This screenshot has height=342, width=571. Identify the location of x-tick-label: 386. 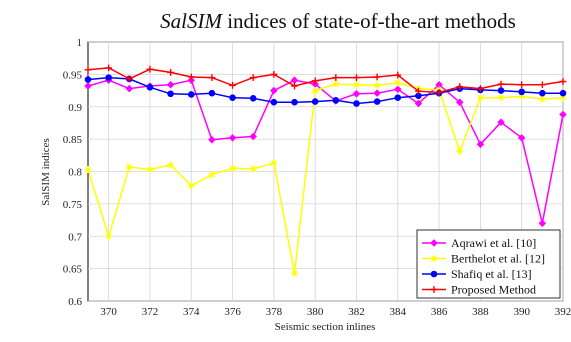
(439, 312).